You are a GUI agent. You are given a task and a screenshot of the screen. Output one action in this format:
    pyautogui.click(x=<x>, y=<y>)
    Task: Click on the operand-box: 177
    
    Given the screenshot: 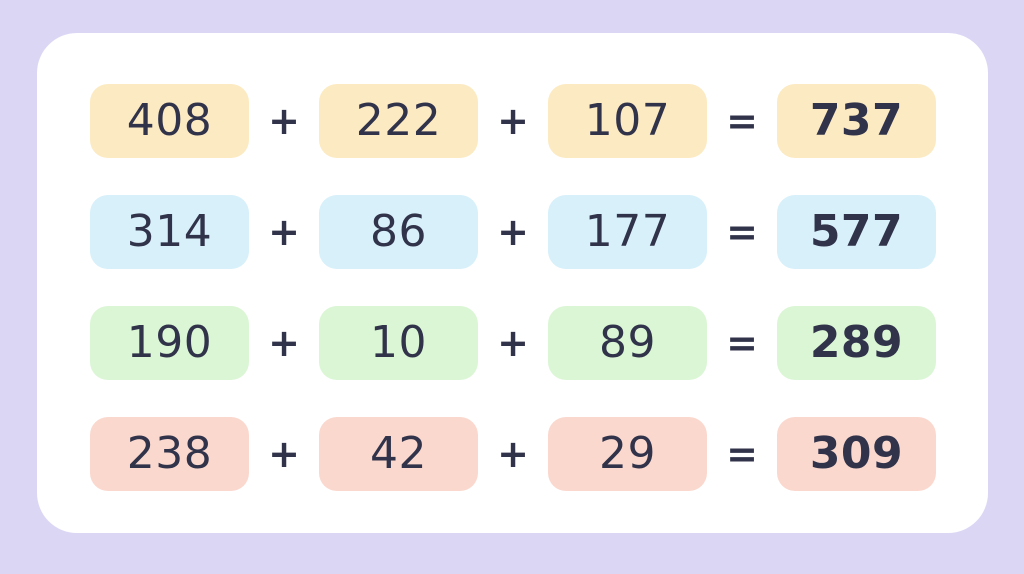 What is the action you would take?
    pyautogui.click(x=627, y=232)
    